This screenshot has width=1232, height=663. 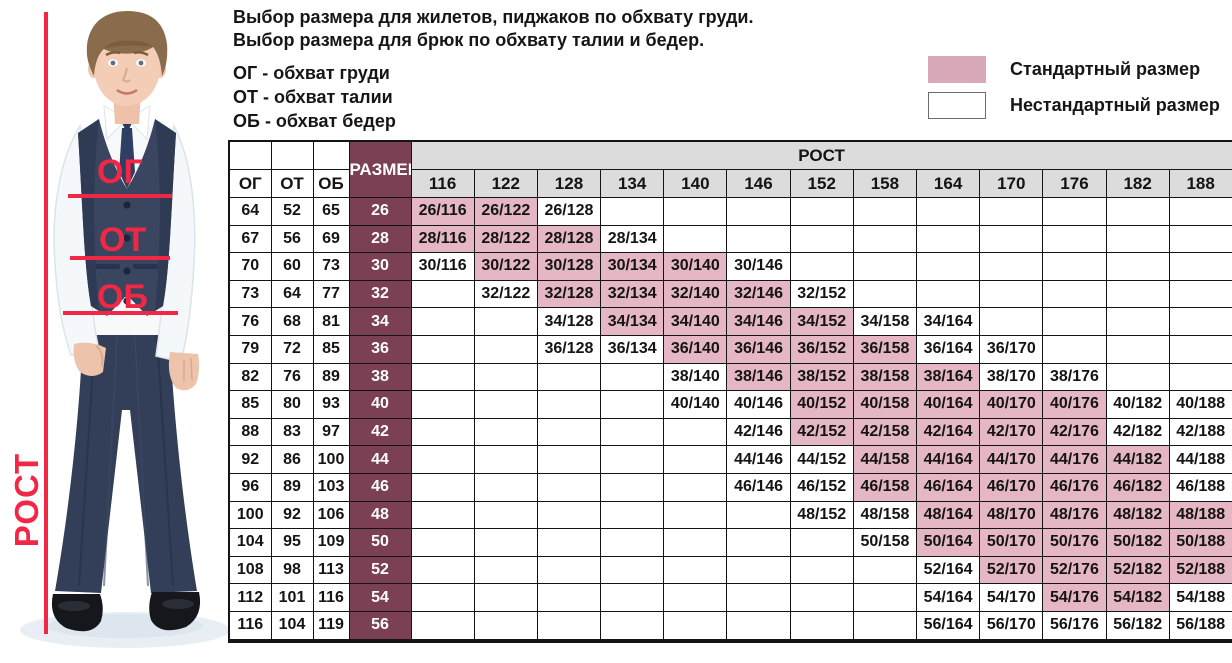 What do you see at coordinates (758, 349) in the screenshot?
I see `size-height-cell-standard: 36/146` at bounding box center [758, 349].